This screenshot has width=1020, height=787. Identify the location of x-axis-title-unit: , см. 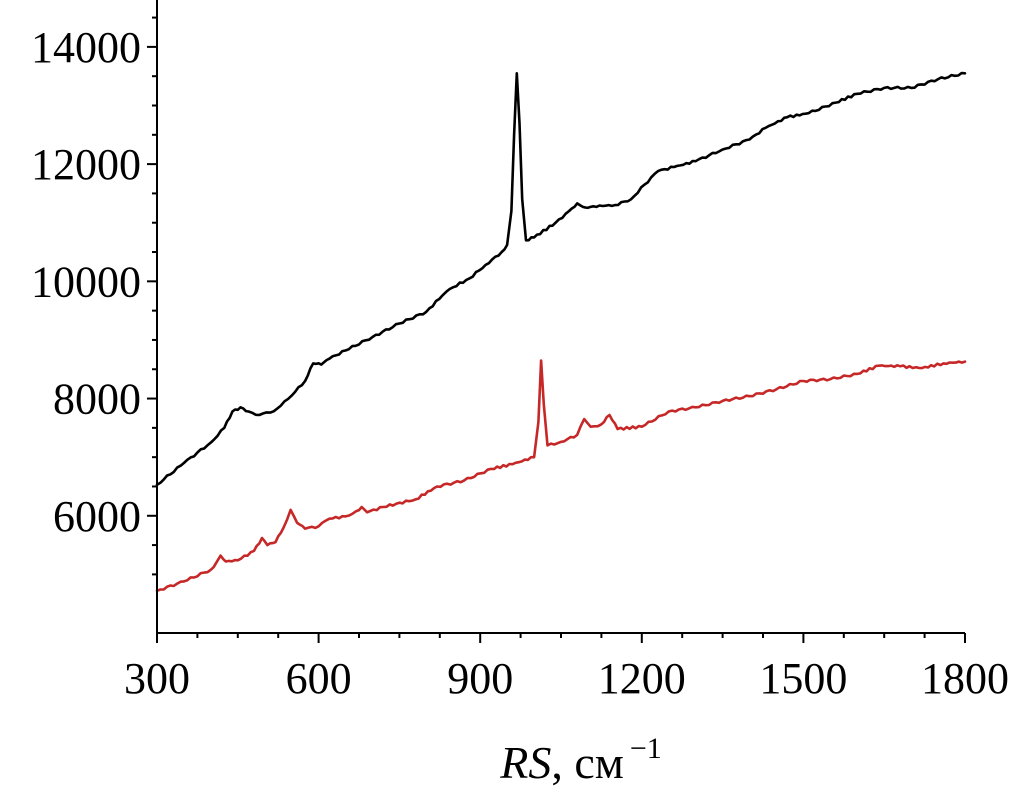
(587, 762).